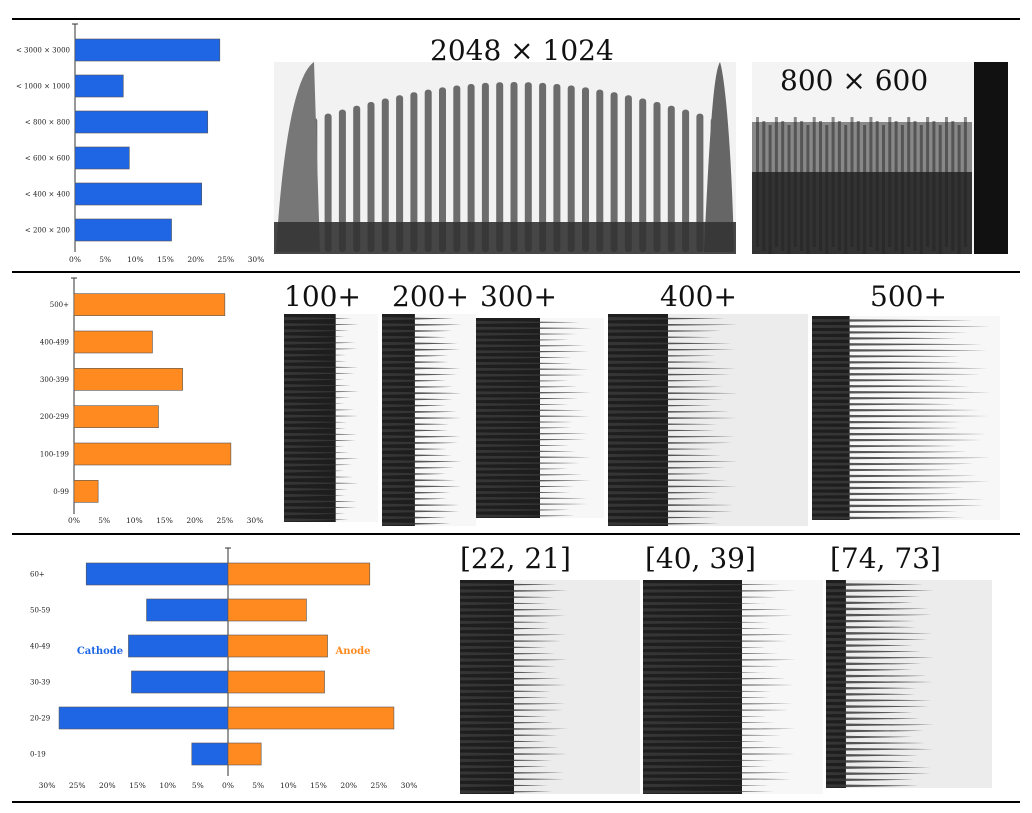  Describe the element at coordinates (310, 418) in the screenshot. I see `xray-dense-region` at that location.